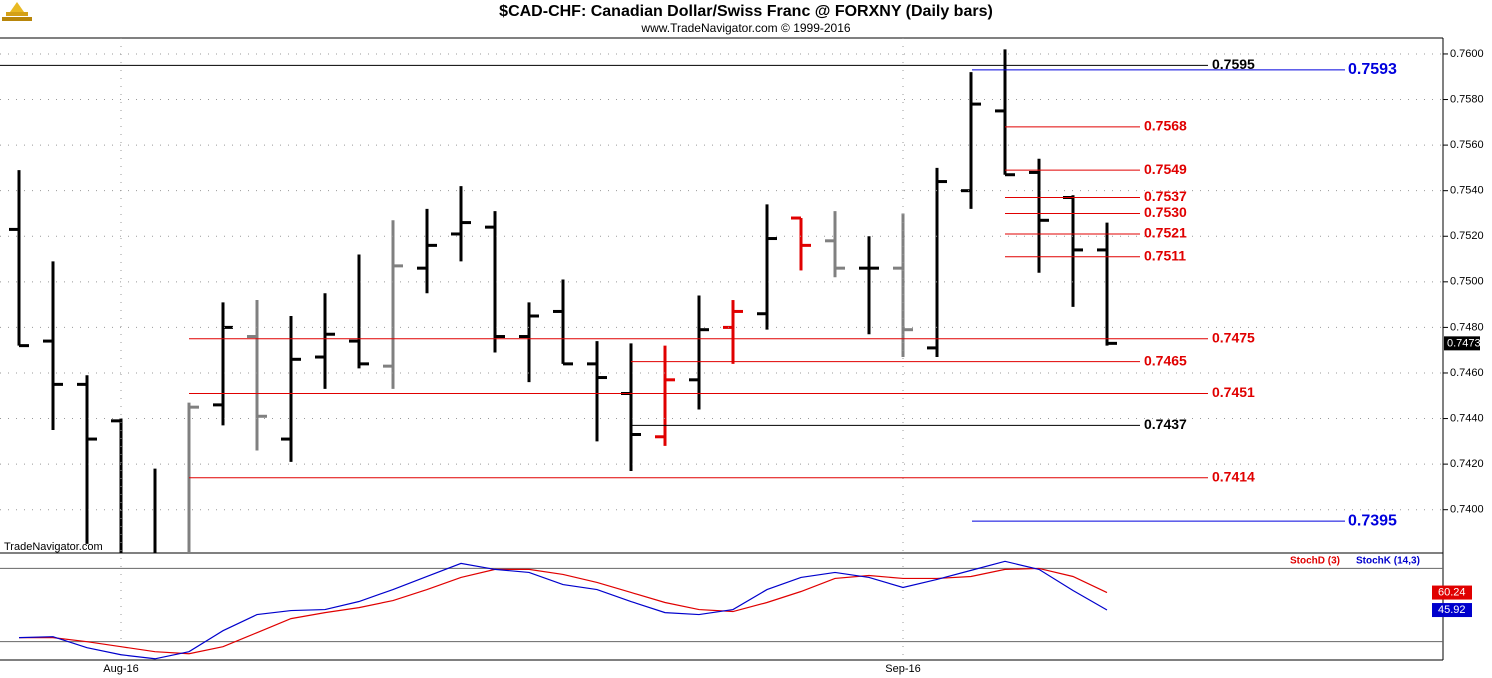 The width and height of the screenshot is (1492, 678). I want to click on y-tick-label: 0.7400, so click(1467, 510).